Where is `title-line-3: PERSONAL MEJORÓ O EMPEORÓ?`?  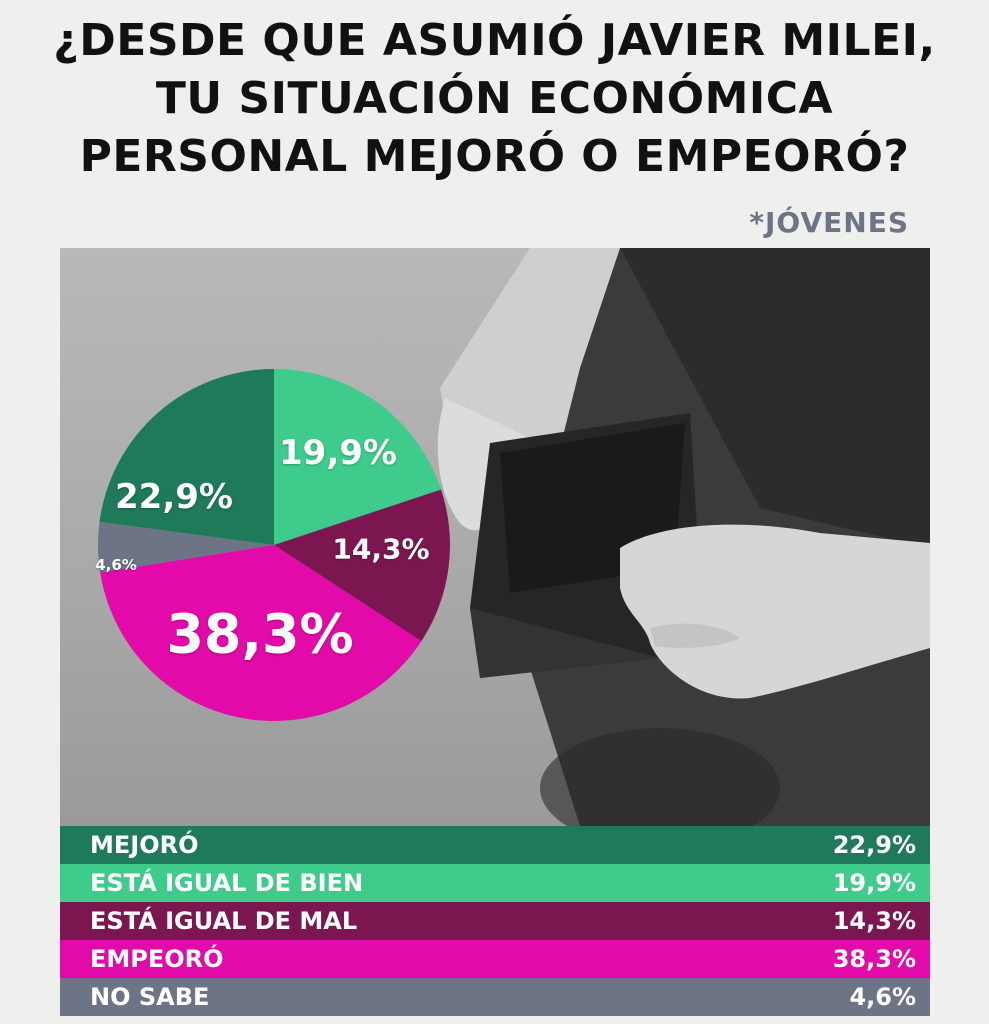 title-line-3: PERSONAL MEJORÓ O EMPEORÓ? is located at coordinates (494, 156).